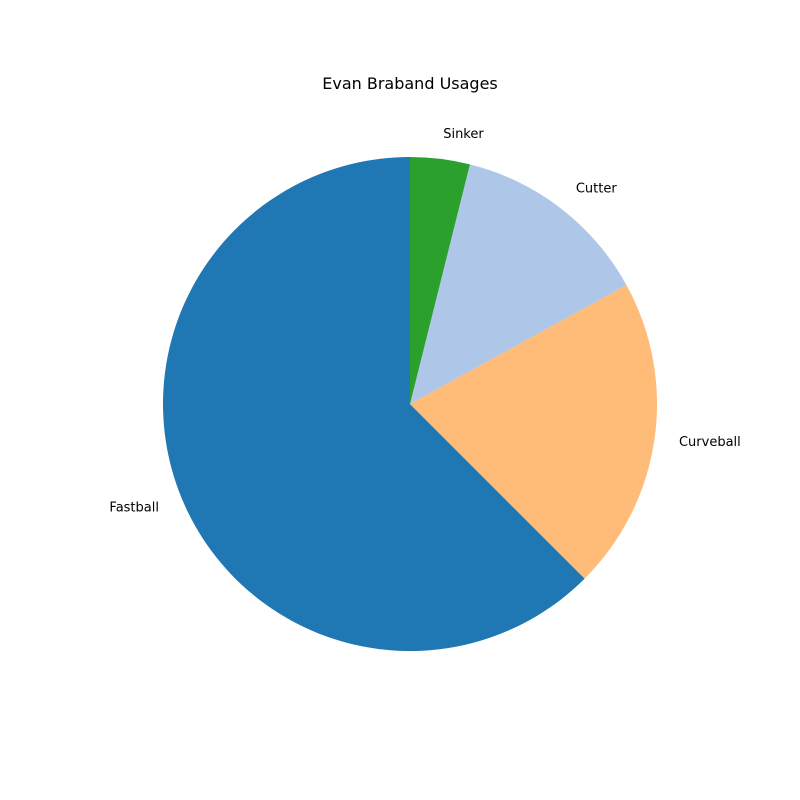  I want to click on slice-label-cutter: Cutter, so click(597, 188).